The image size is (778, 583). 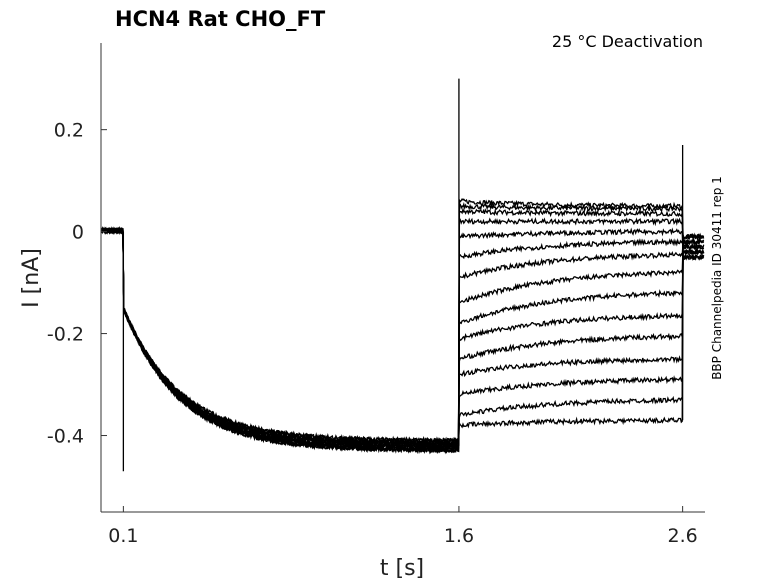 I want to click on y-tick-label: -0.4, so click(x=65, y=437).